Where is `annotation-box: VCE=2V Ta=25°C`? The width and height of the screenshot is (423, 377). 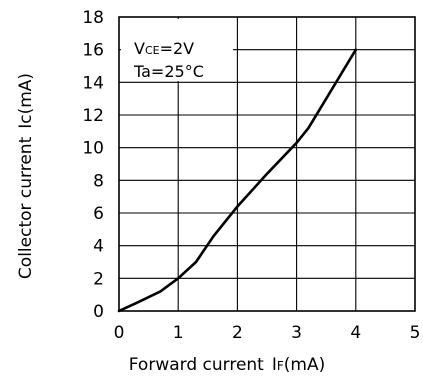
annotation-box: VCE=2V Ta=25°C is located at coordinates (177, 50).